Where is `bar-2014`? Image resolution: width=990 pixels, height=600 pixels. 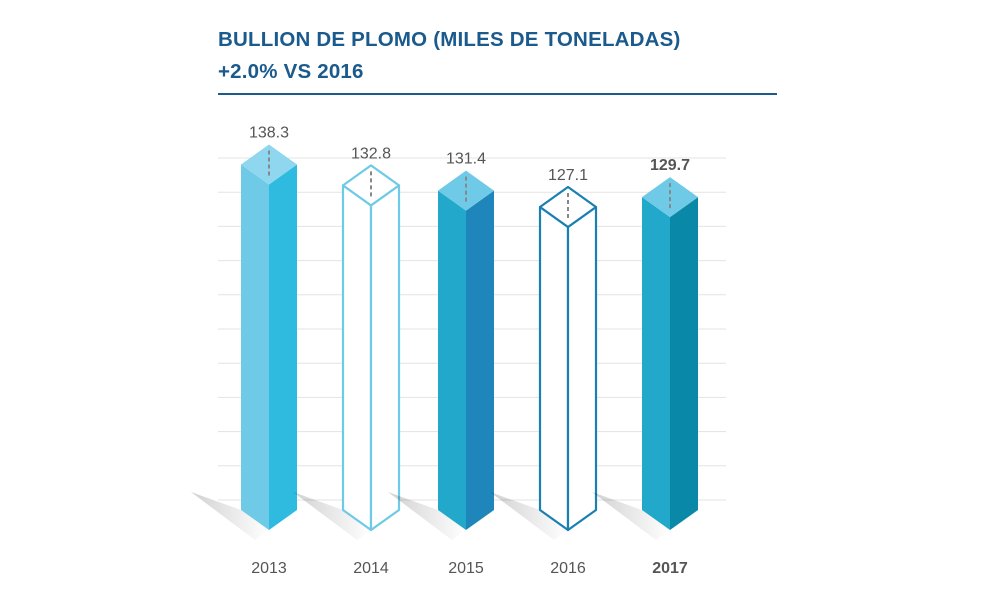 bar-2014 is located at coordinates (347, 352).